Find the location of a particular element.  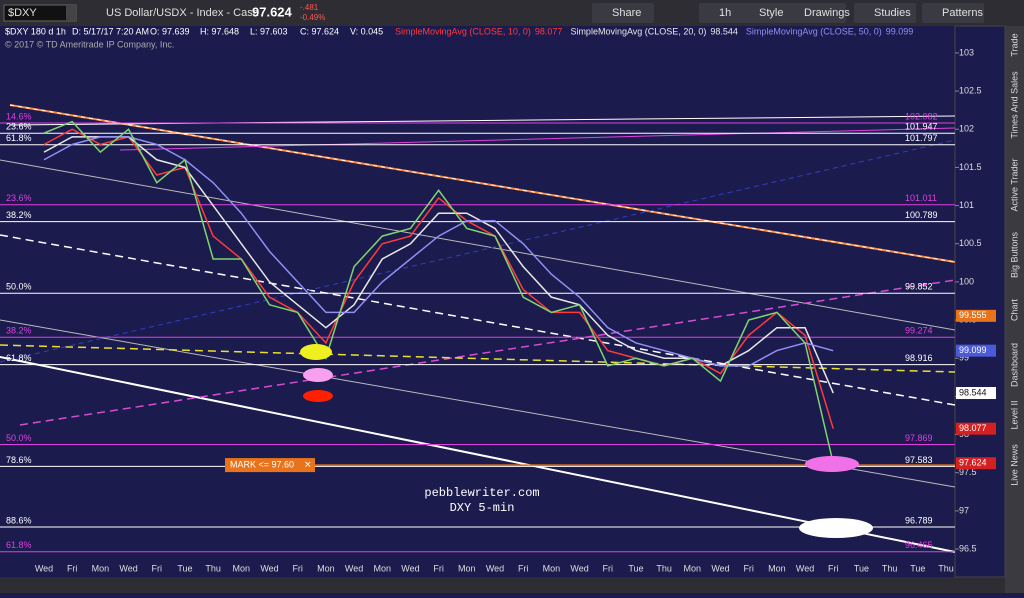

y-tick-label: 101 is located at coordinates (966, 205).